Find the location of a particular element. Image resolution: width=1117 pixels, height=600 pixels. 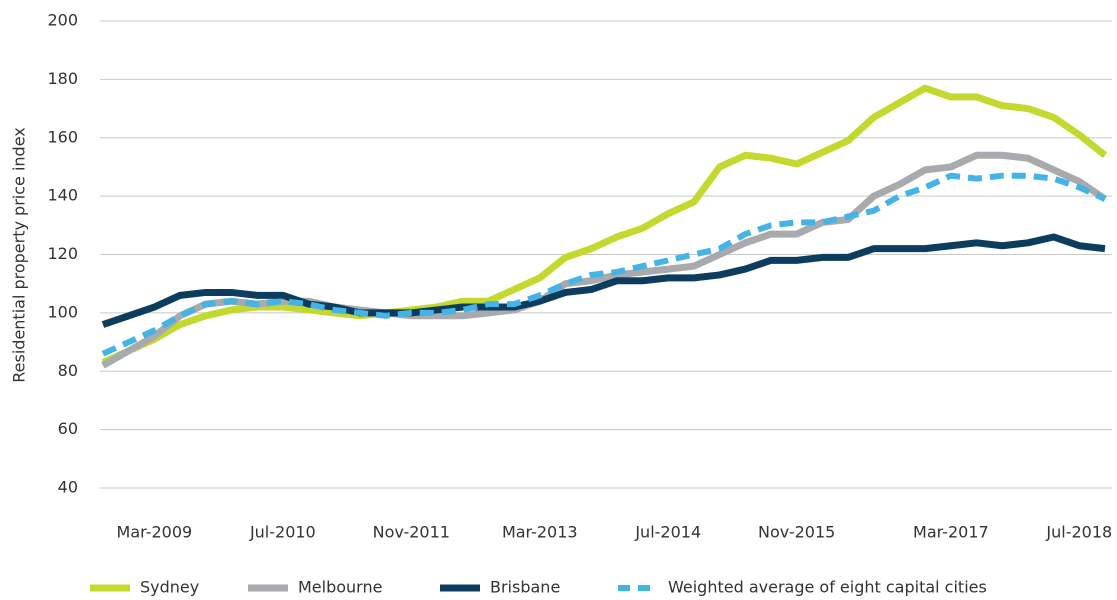

x-tick-label: Jul-2018 is located at coordinates (1078, 532).